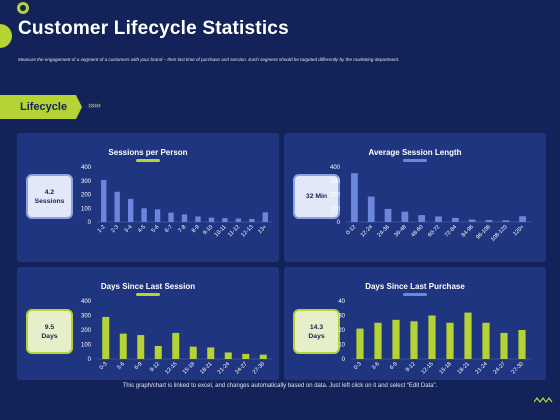 This screenshot has width=560, height=420. Describe the element at coordinates (316, 331) in the screenshot. I see `kpi-card-last-purchase: 14.3 Days` at that location.